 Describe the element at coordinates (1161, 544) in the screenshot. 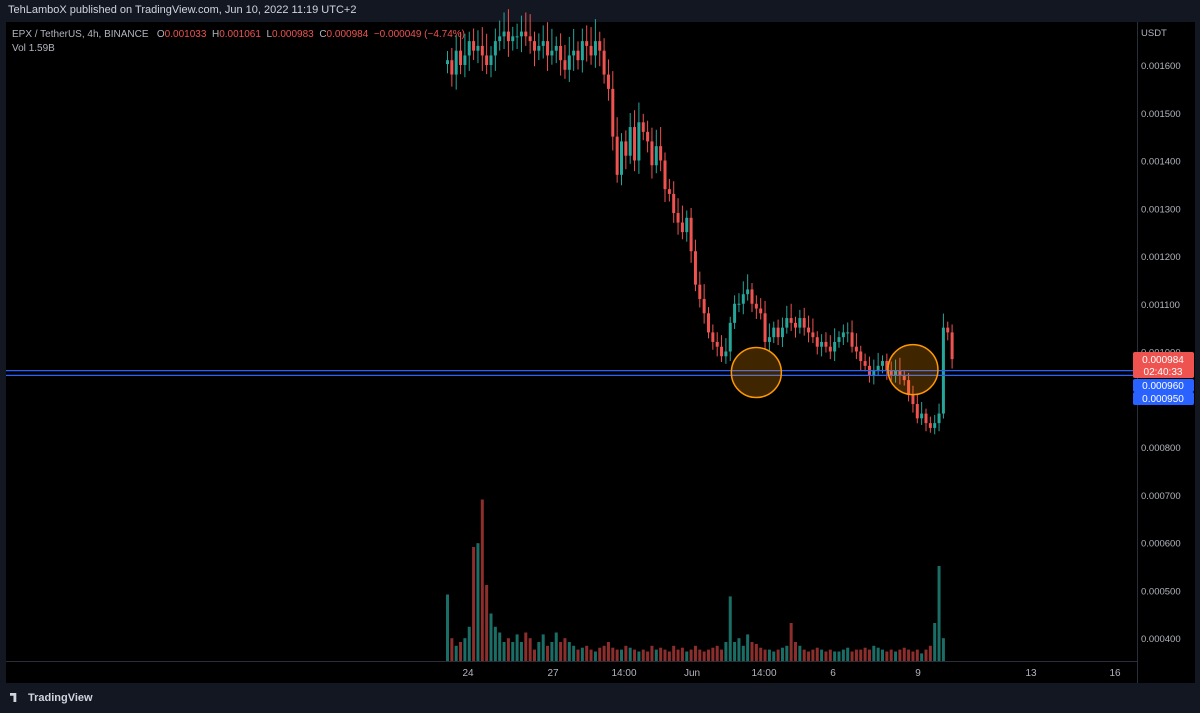

I see `y-tick-label: 0.000600` at that location.